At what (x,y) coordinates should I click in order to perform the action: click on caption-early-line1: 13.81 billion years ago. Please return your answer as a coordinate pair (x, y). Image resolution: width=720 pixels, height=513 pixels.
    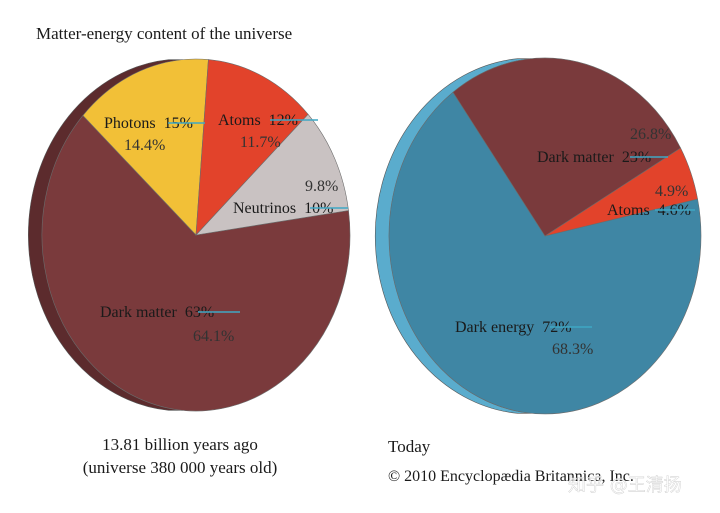
    Looking at the image, I should click on (180, 444).